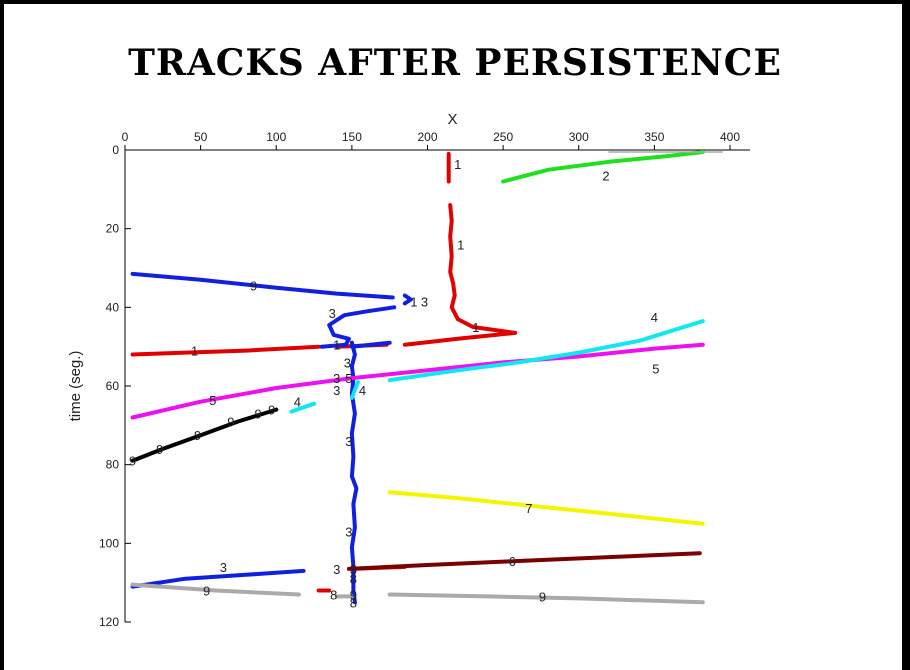  Describe the element at coordinates (503, 137) in the screenshot. I see `x-tick-label: 250` at that location.